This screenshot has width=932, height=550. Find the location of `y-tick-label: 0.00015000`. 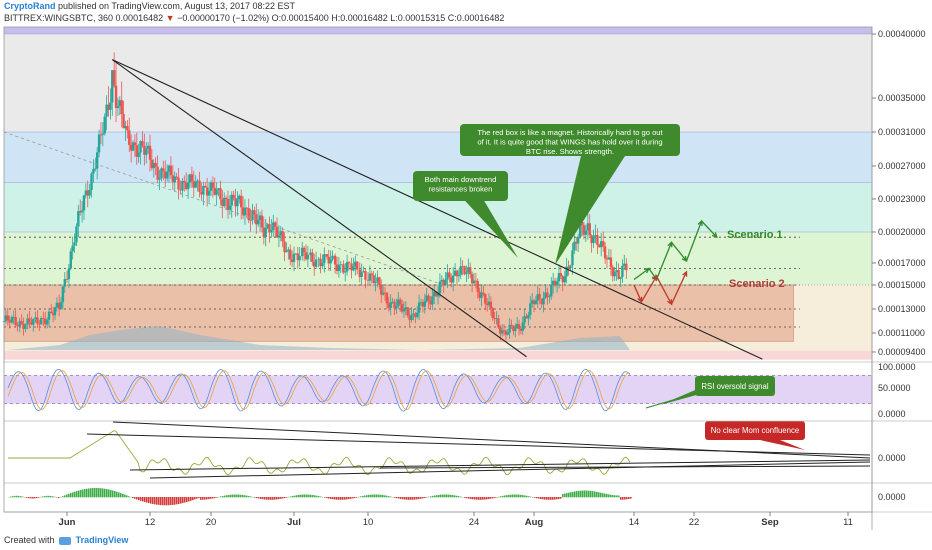

y-tick-label: 0.00015000 is located at coordinates (902, 285).